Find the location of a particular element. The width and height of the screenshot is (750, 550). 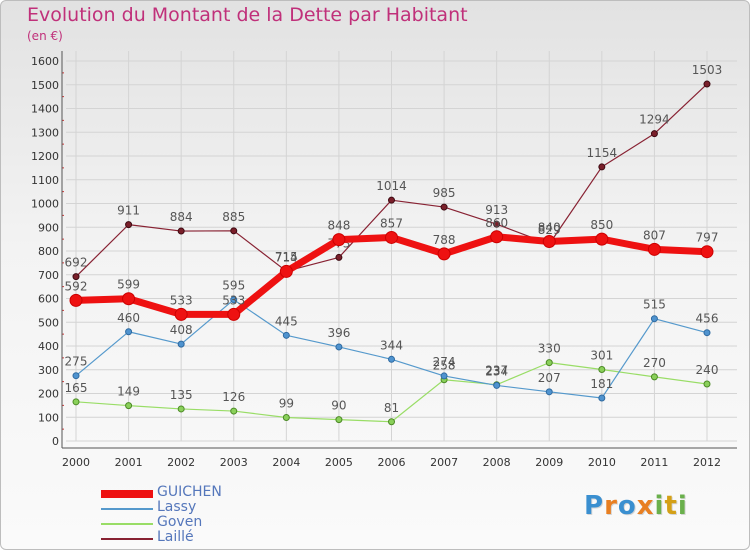

data-label-lassy: 396 is located at coordinates (338, 333).